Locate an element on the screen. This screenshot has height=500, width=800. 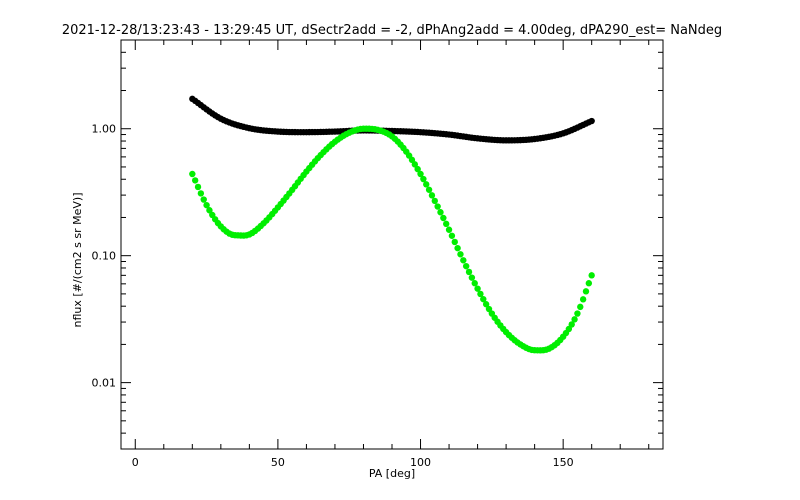
x-tick-label: 0 is located at coordinates (135, 462).